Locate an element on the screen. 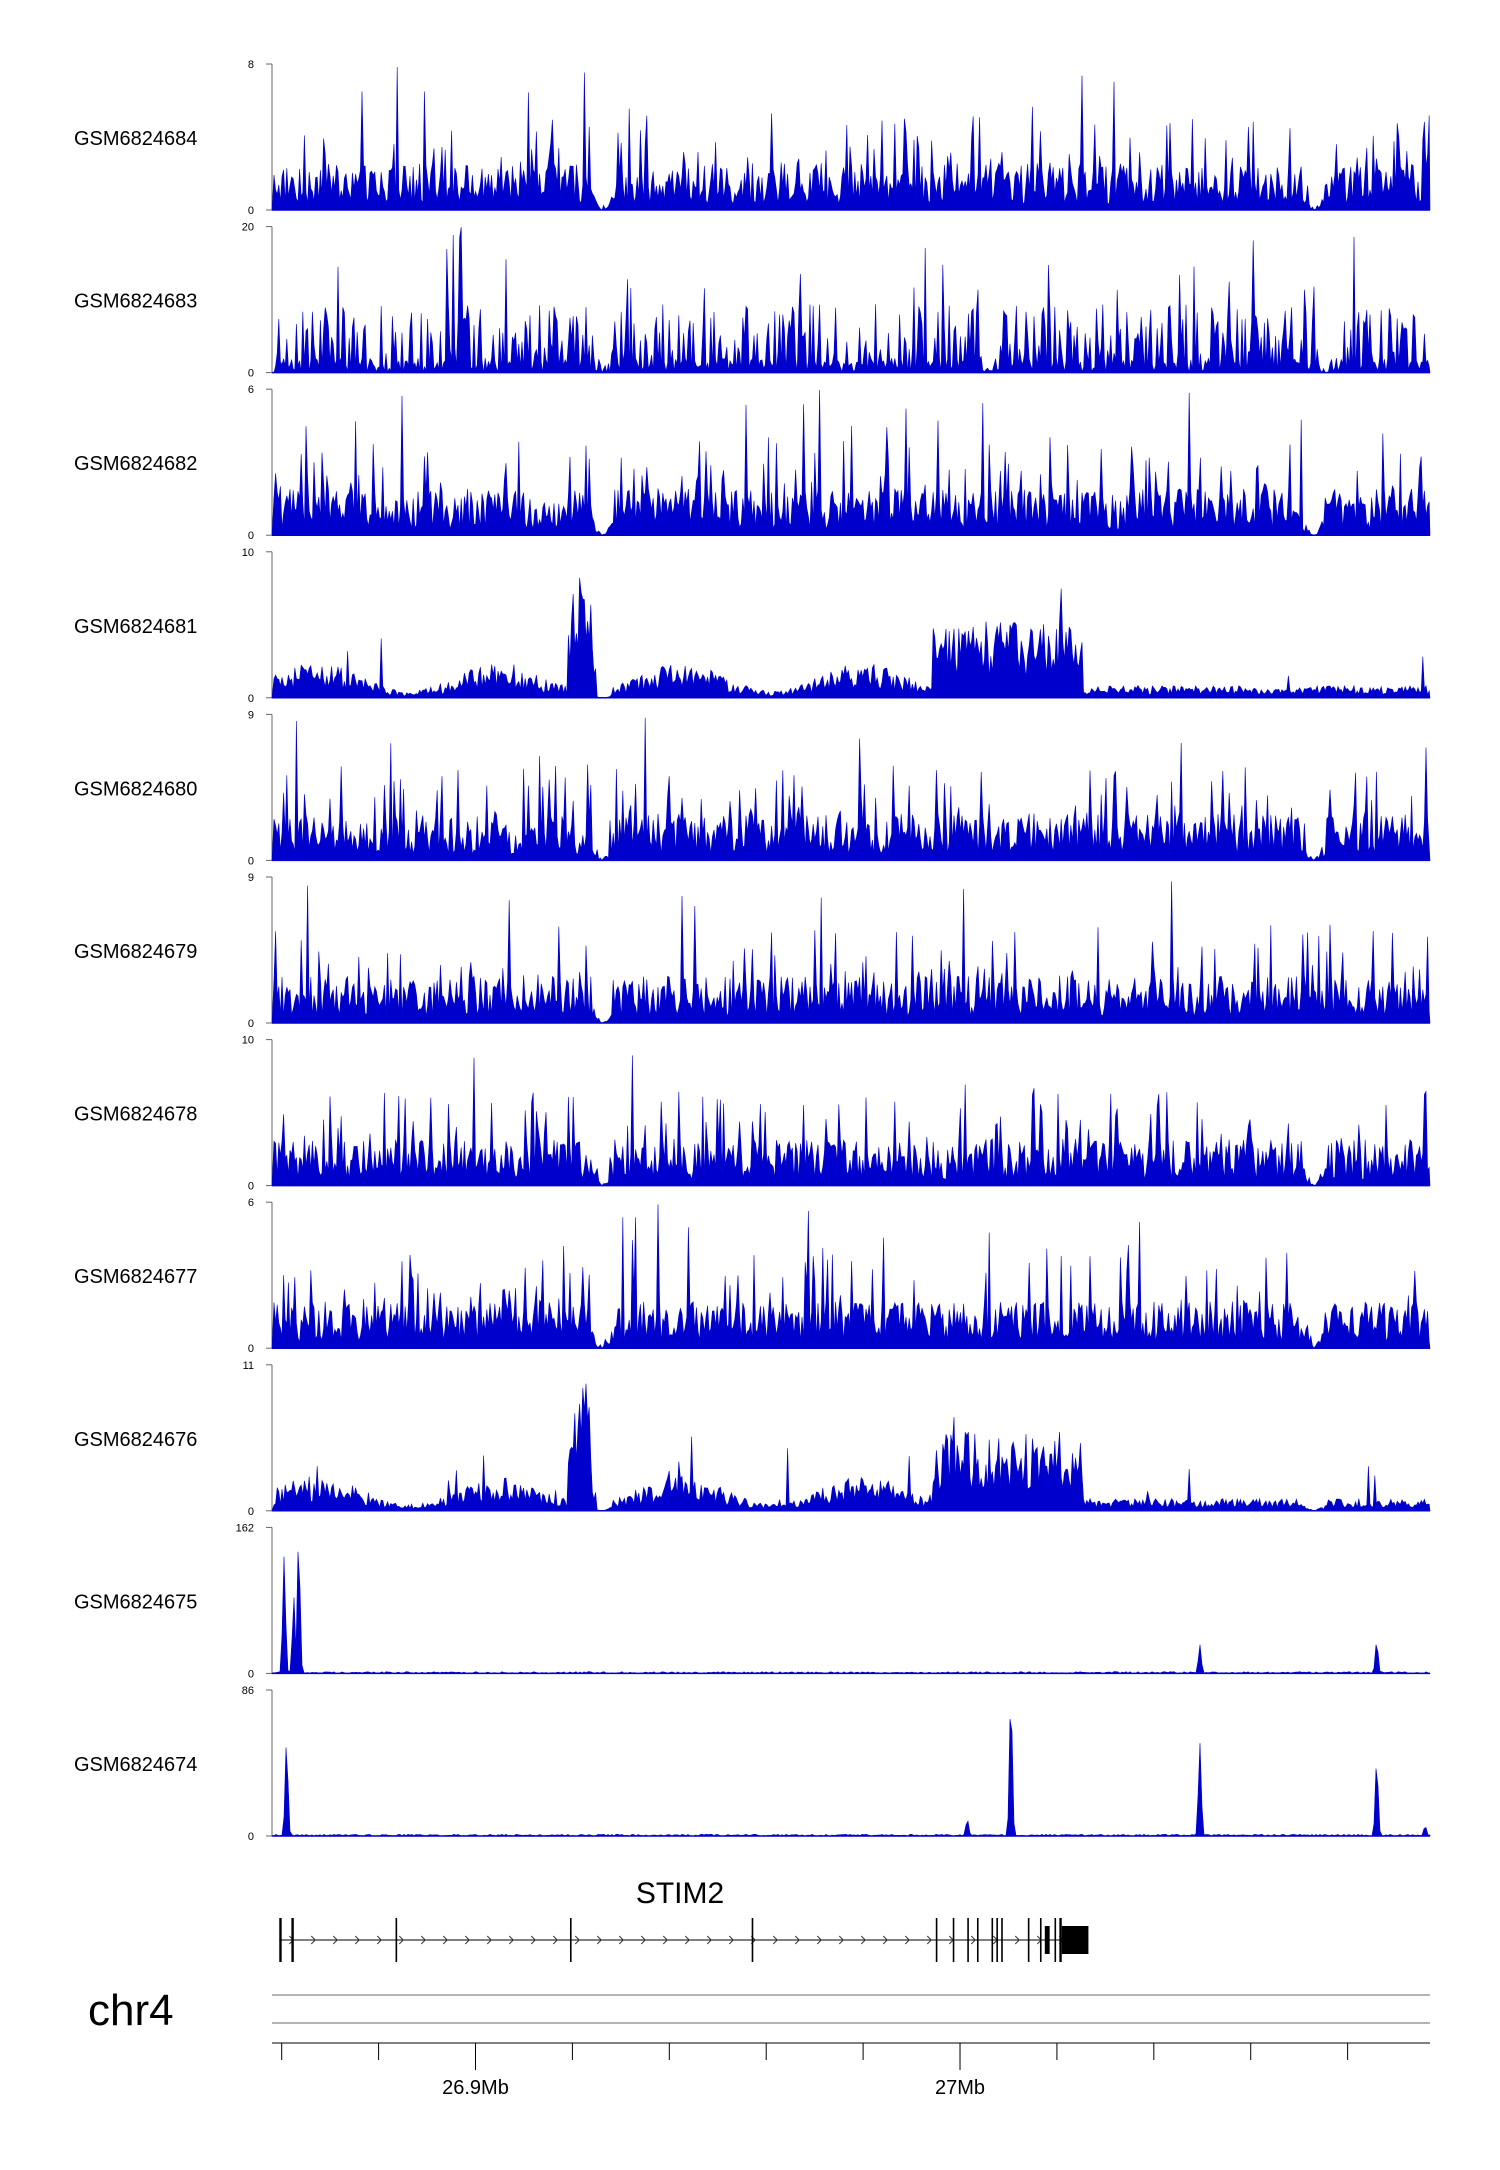 The width and height of the screenshot is (1500, 2170). x-tick-label: 26.9Mb is located at coordinates (475, 2088).